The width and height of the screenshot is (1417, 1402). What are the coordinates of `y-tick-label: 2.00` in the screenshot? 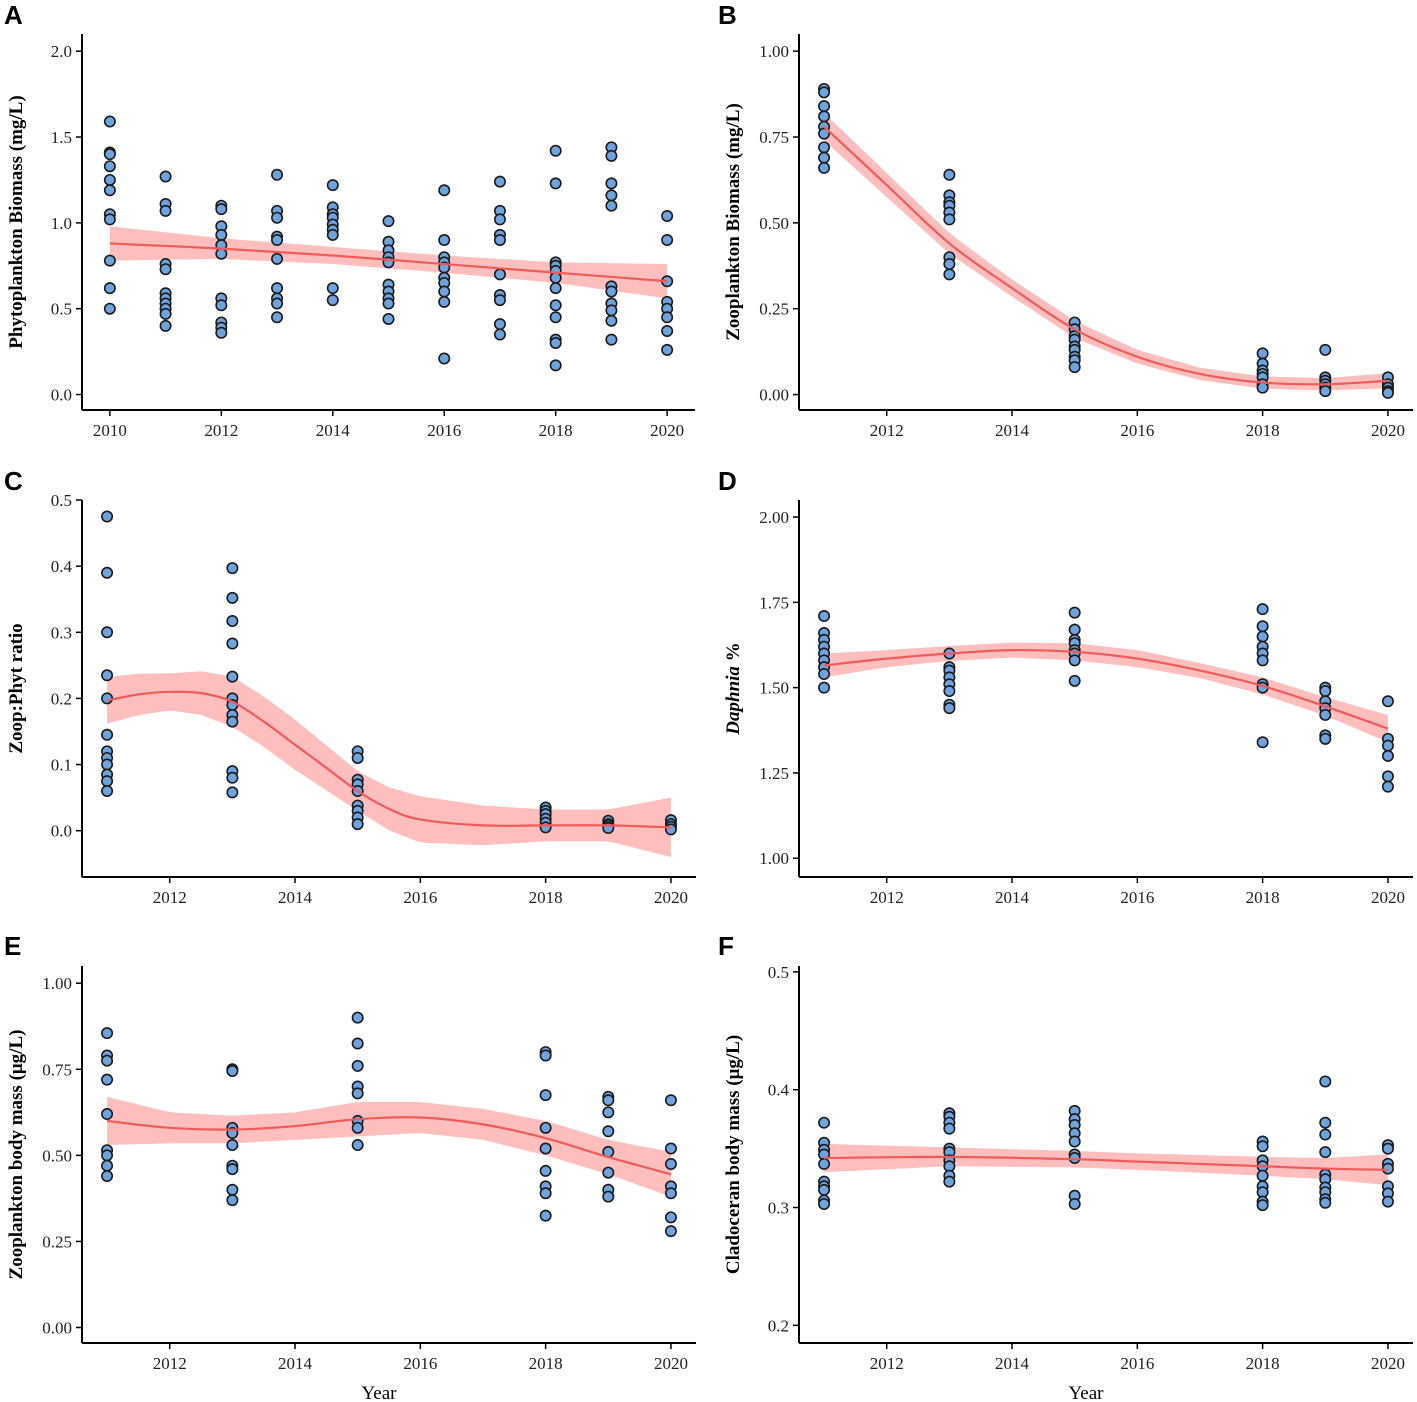 It's located at (774, 517).